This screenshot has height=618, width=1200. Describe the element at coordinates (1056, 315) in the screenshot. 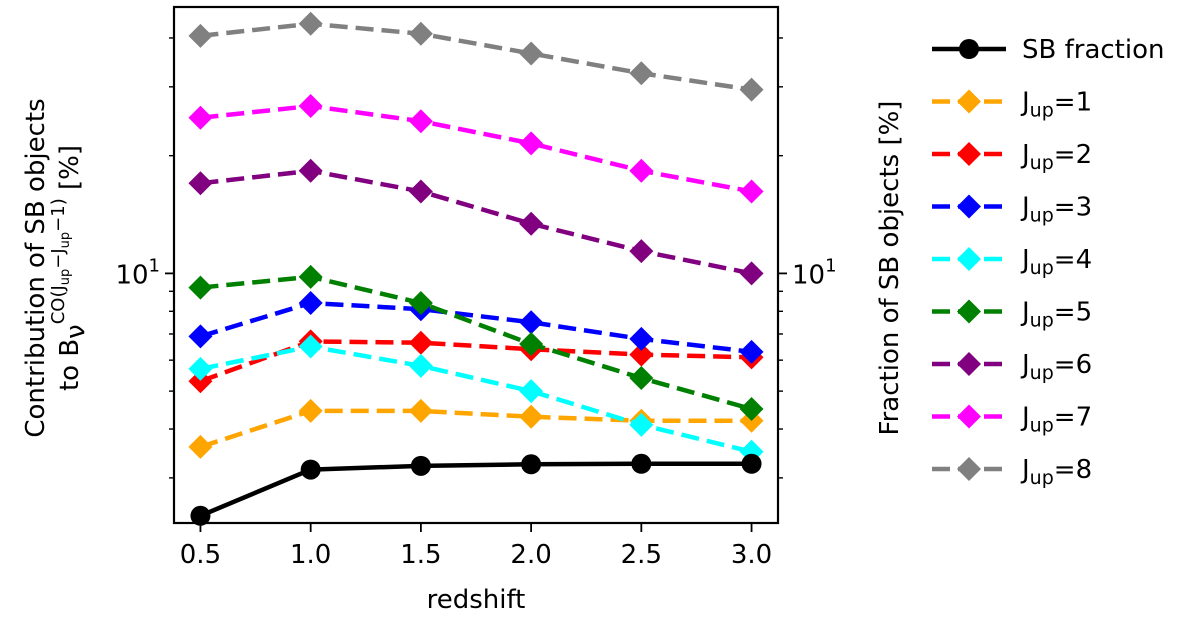

I see `legend-label: Jup=5` at that location.